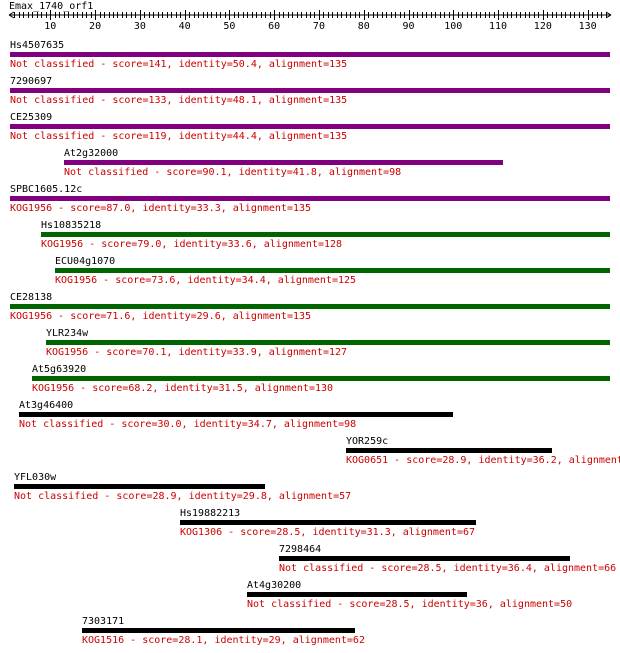 The width and height of the screenshot is (620, 653). Describe the element at coordinates (11, 15) in the screenshot. I see `ruler-left-arrow` at that location.